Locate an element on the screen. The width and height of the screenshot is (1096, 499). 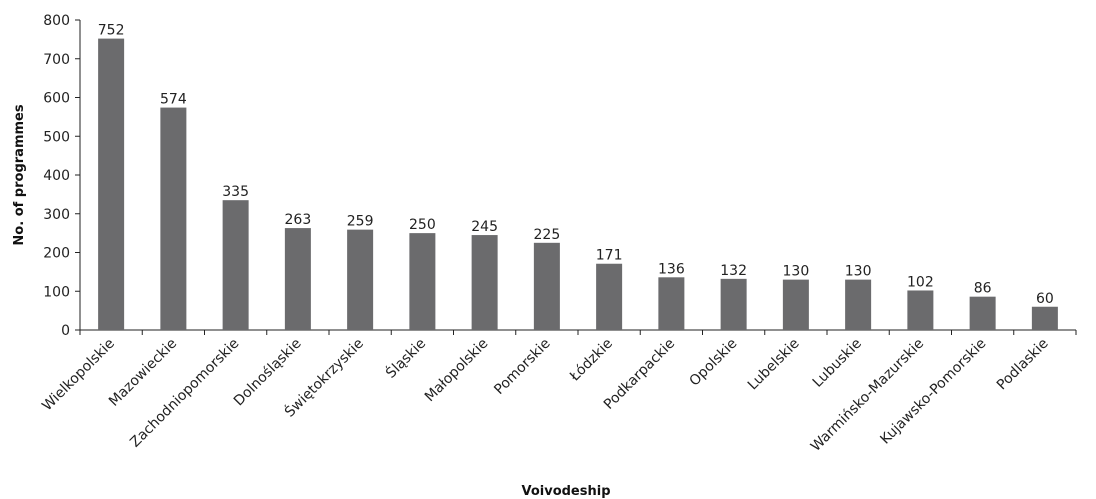
data-label: 171 is located at coordinates (609, 256).